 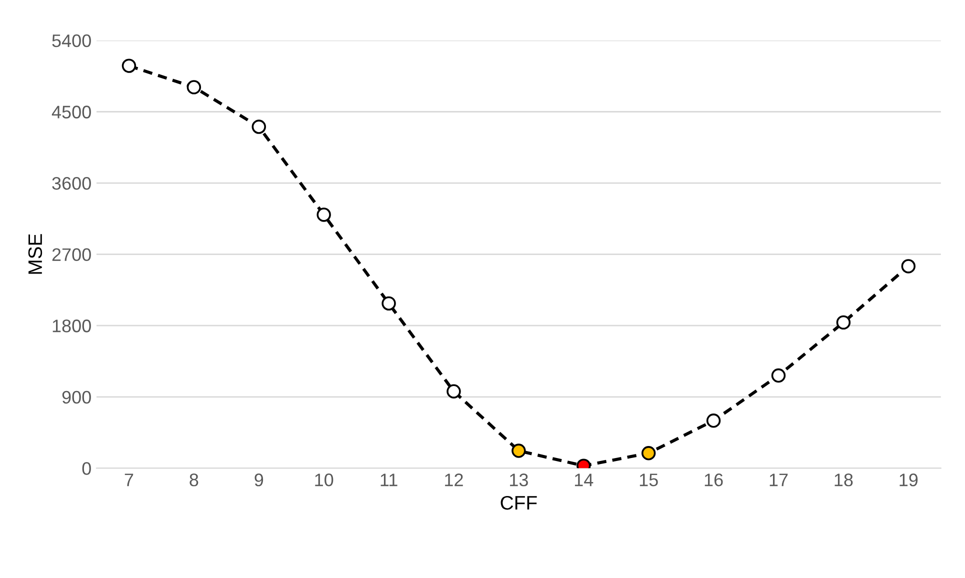 I want to click on x-tick-label: 17, so click(x=779, y=480).